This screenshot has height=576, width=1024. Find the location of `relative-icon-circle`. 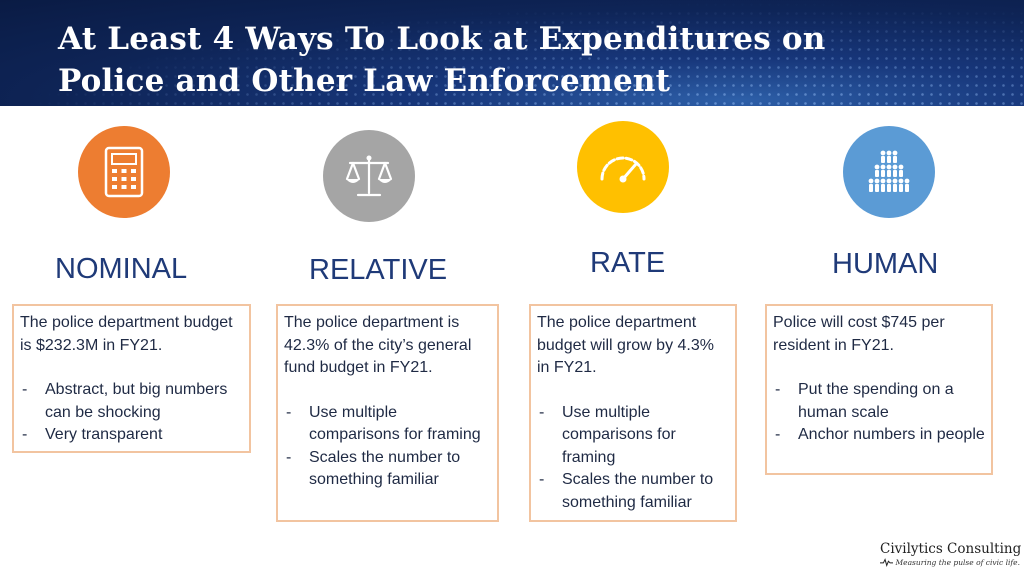

relative-icon-circle is located at coordinates (369, 176).